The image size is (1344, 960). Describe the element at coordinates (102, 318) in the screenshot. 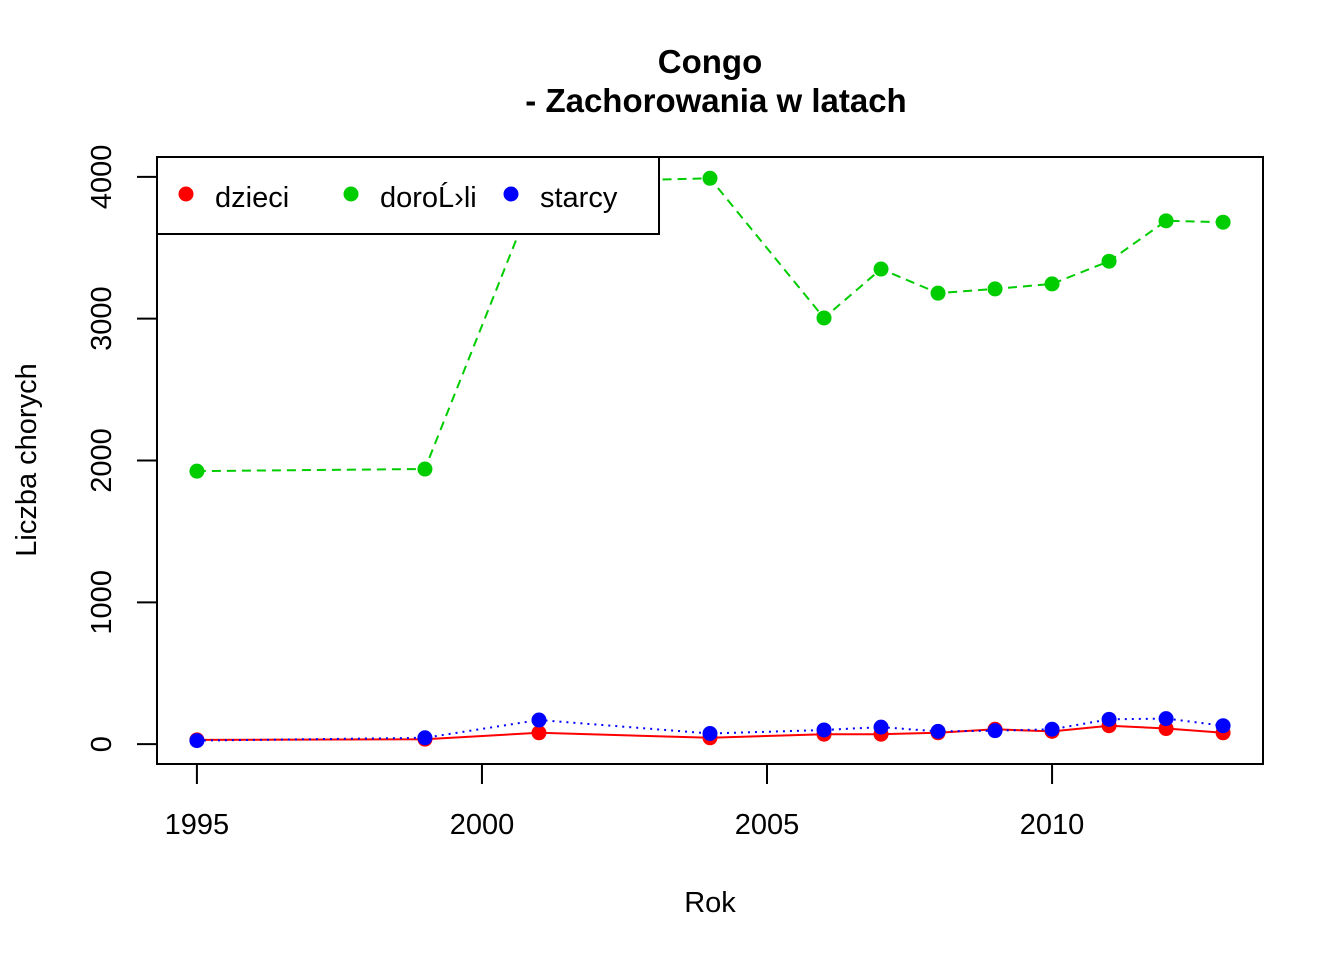

I see `y-tick-label: 3000` at that location.